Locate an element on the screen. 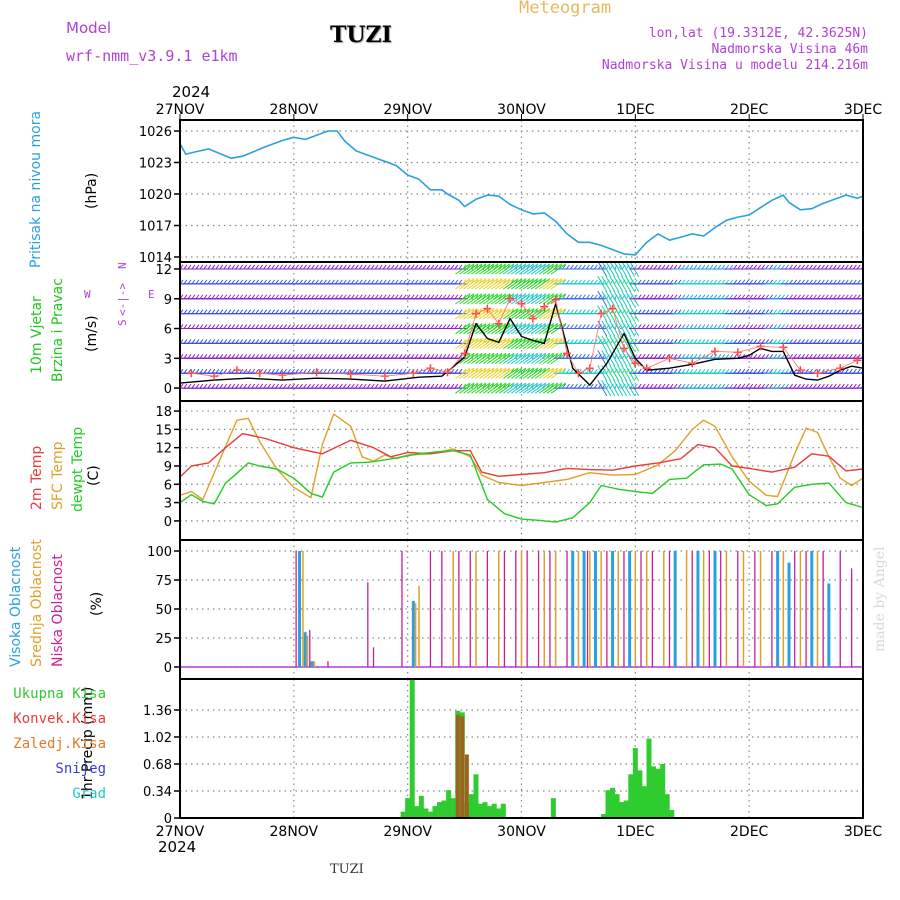 Image resolution: width=900 pixels, height=900 pixels. precip-total-bar is located at coordinates (672, 814).